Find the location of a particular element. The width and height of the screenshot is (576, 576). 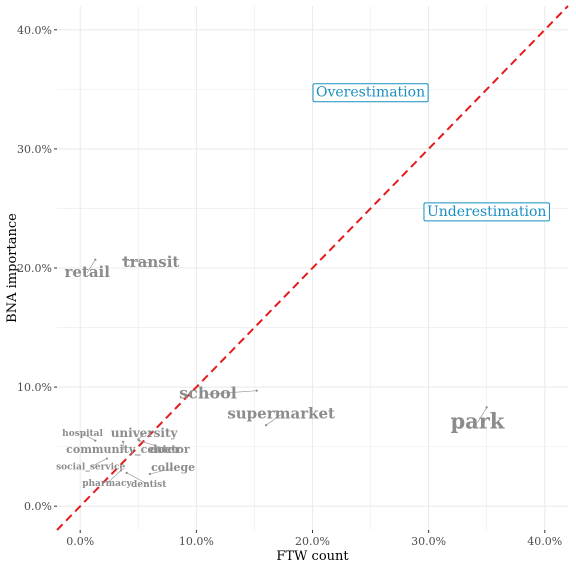

y-axis-title: BNA importance is located at coordinates (12, 268).